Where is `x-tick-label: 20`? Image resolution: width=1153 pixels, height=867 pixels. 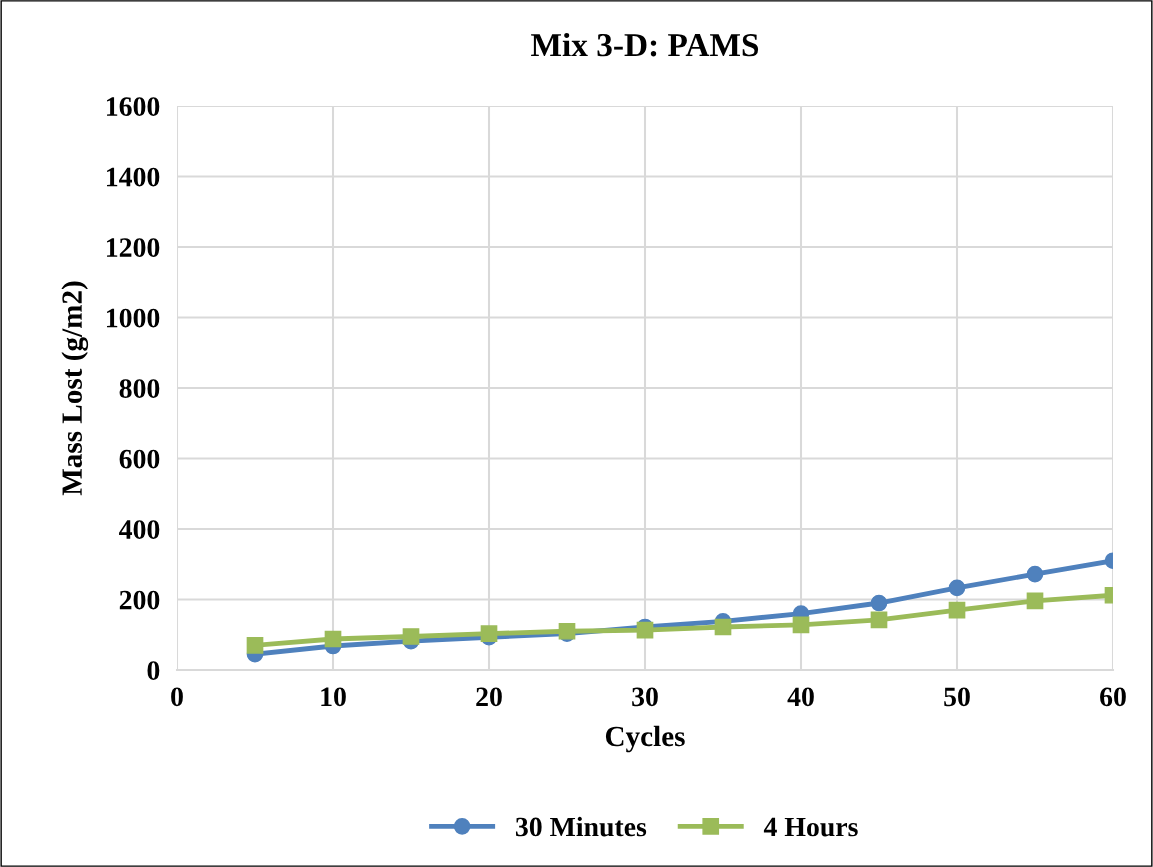 x-tick-label: 20 is located at coordinates (489, 697).